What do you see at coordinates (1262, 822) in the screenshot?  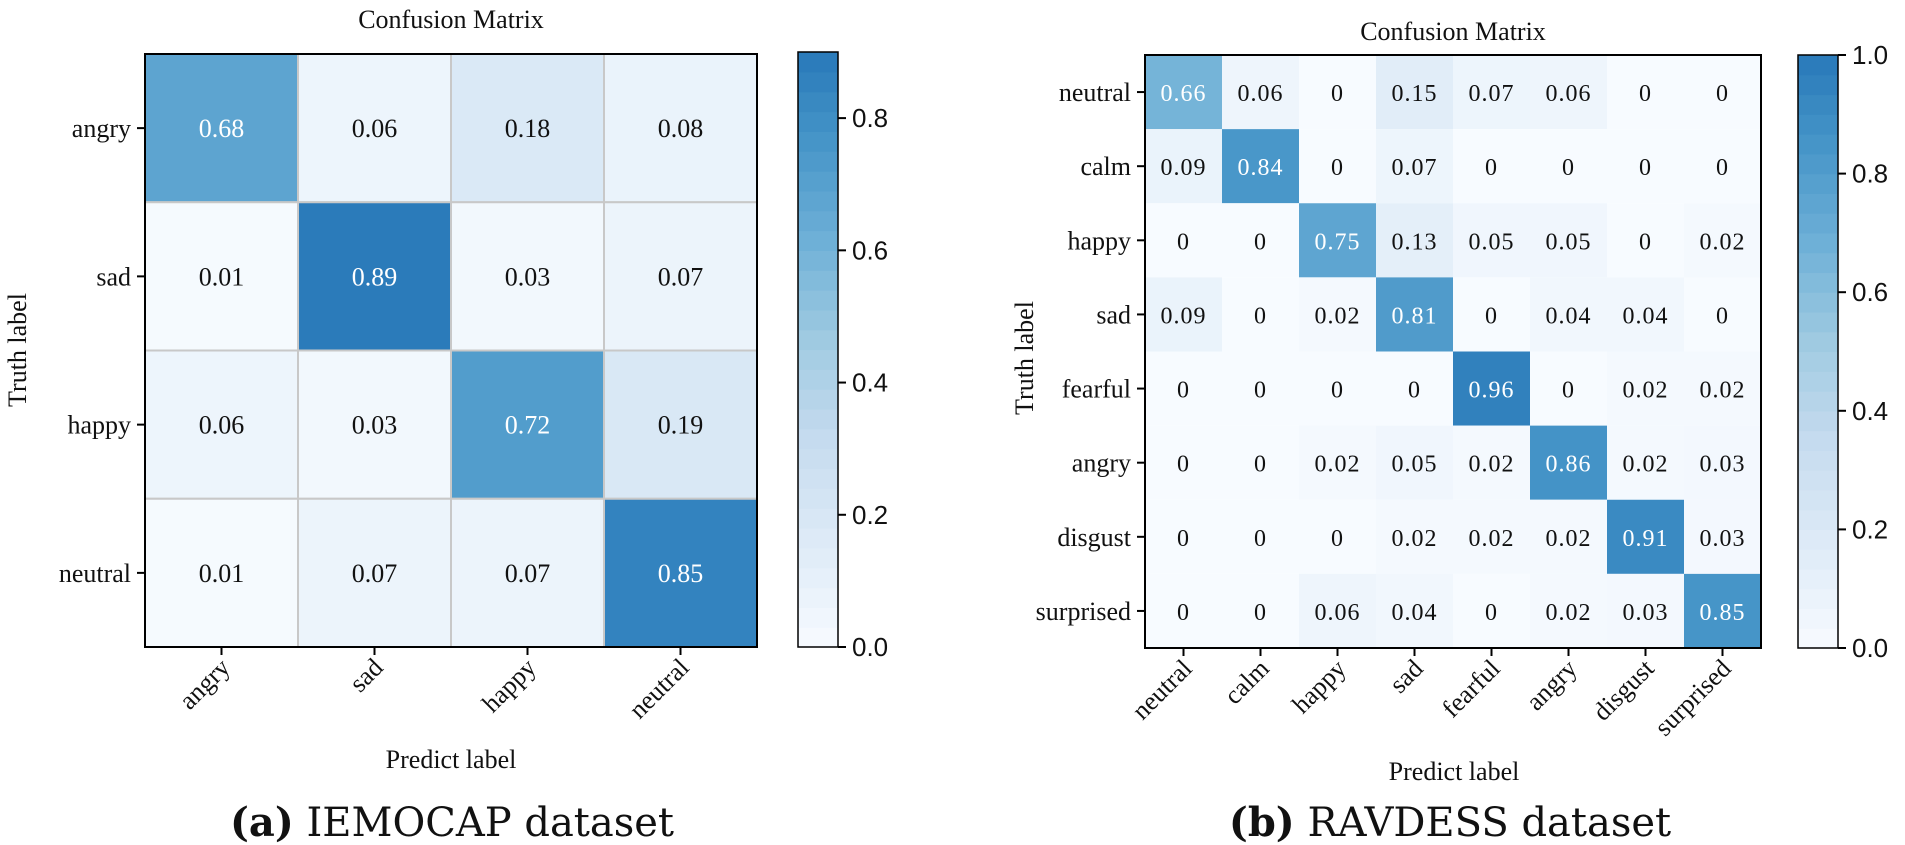 I see `panel-b-caption-label: (b)` at bounding box center [1262, 822].